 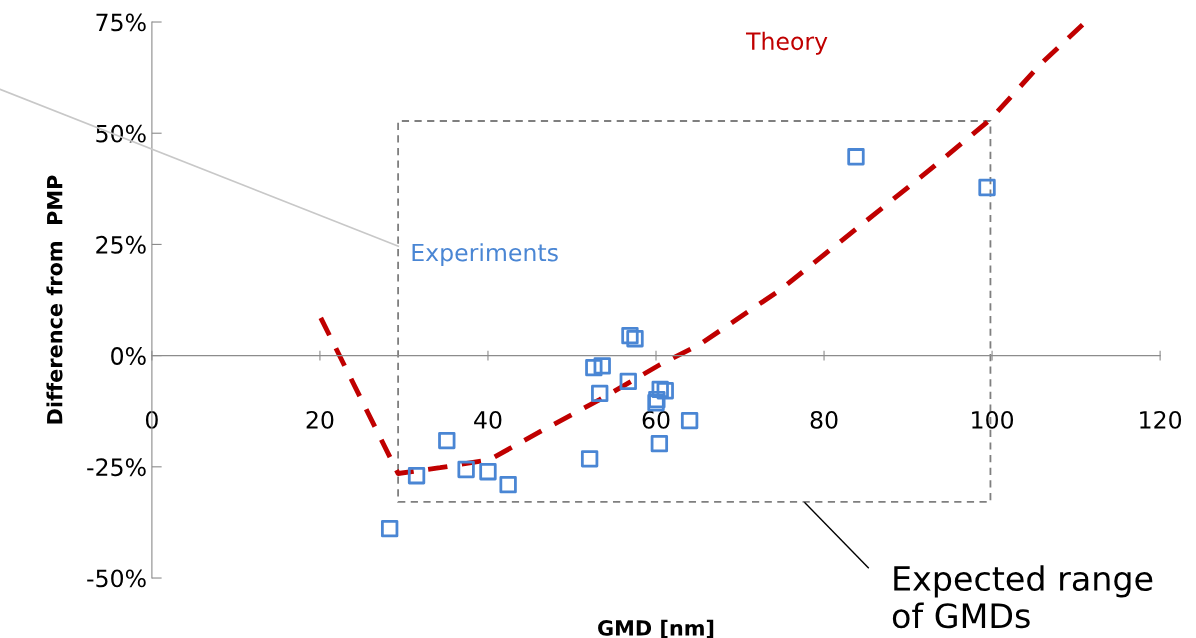 I want to click on x-tick-label: 100, so click(x=993, y=419).